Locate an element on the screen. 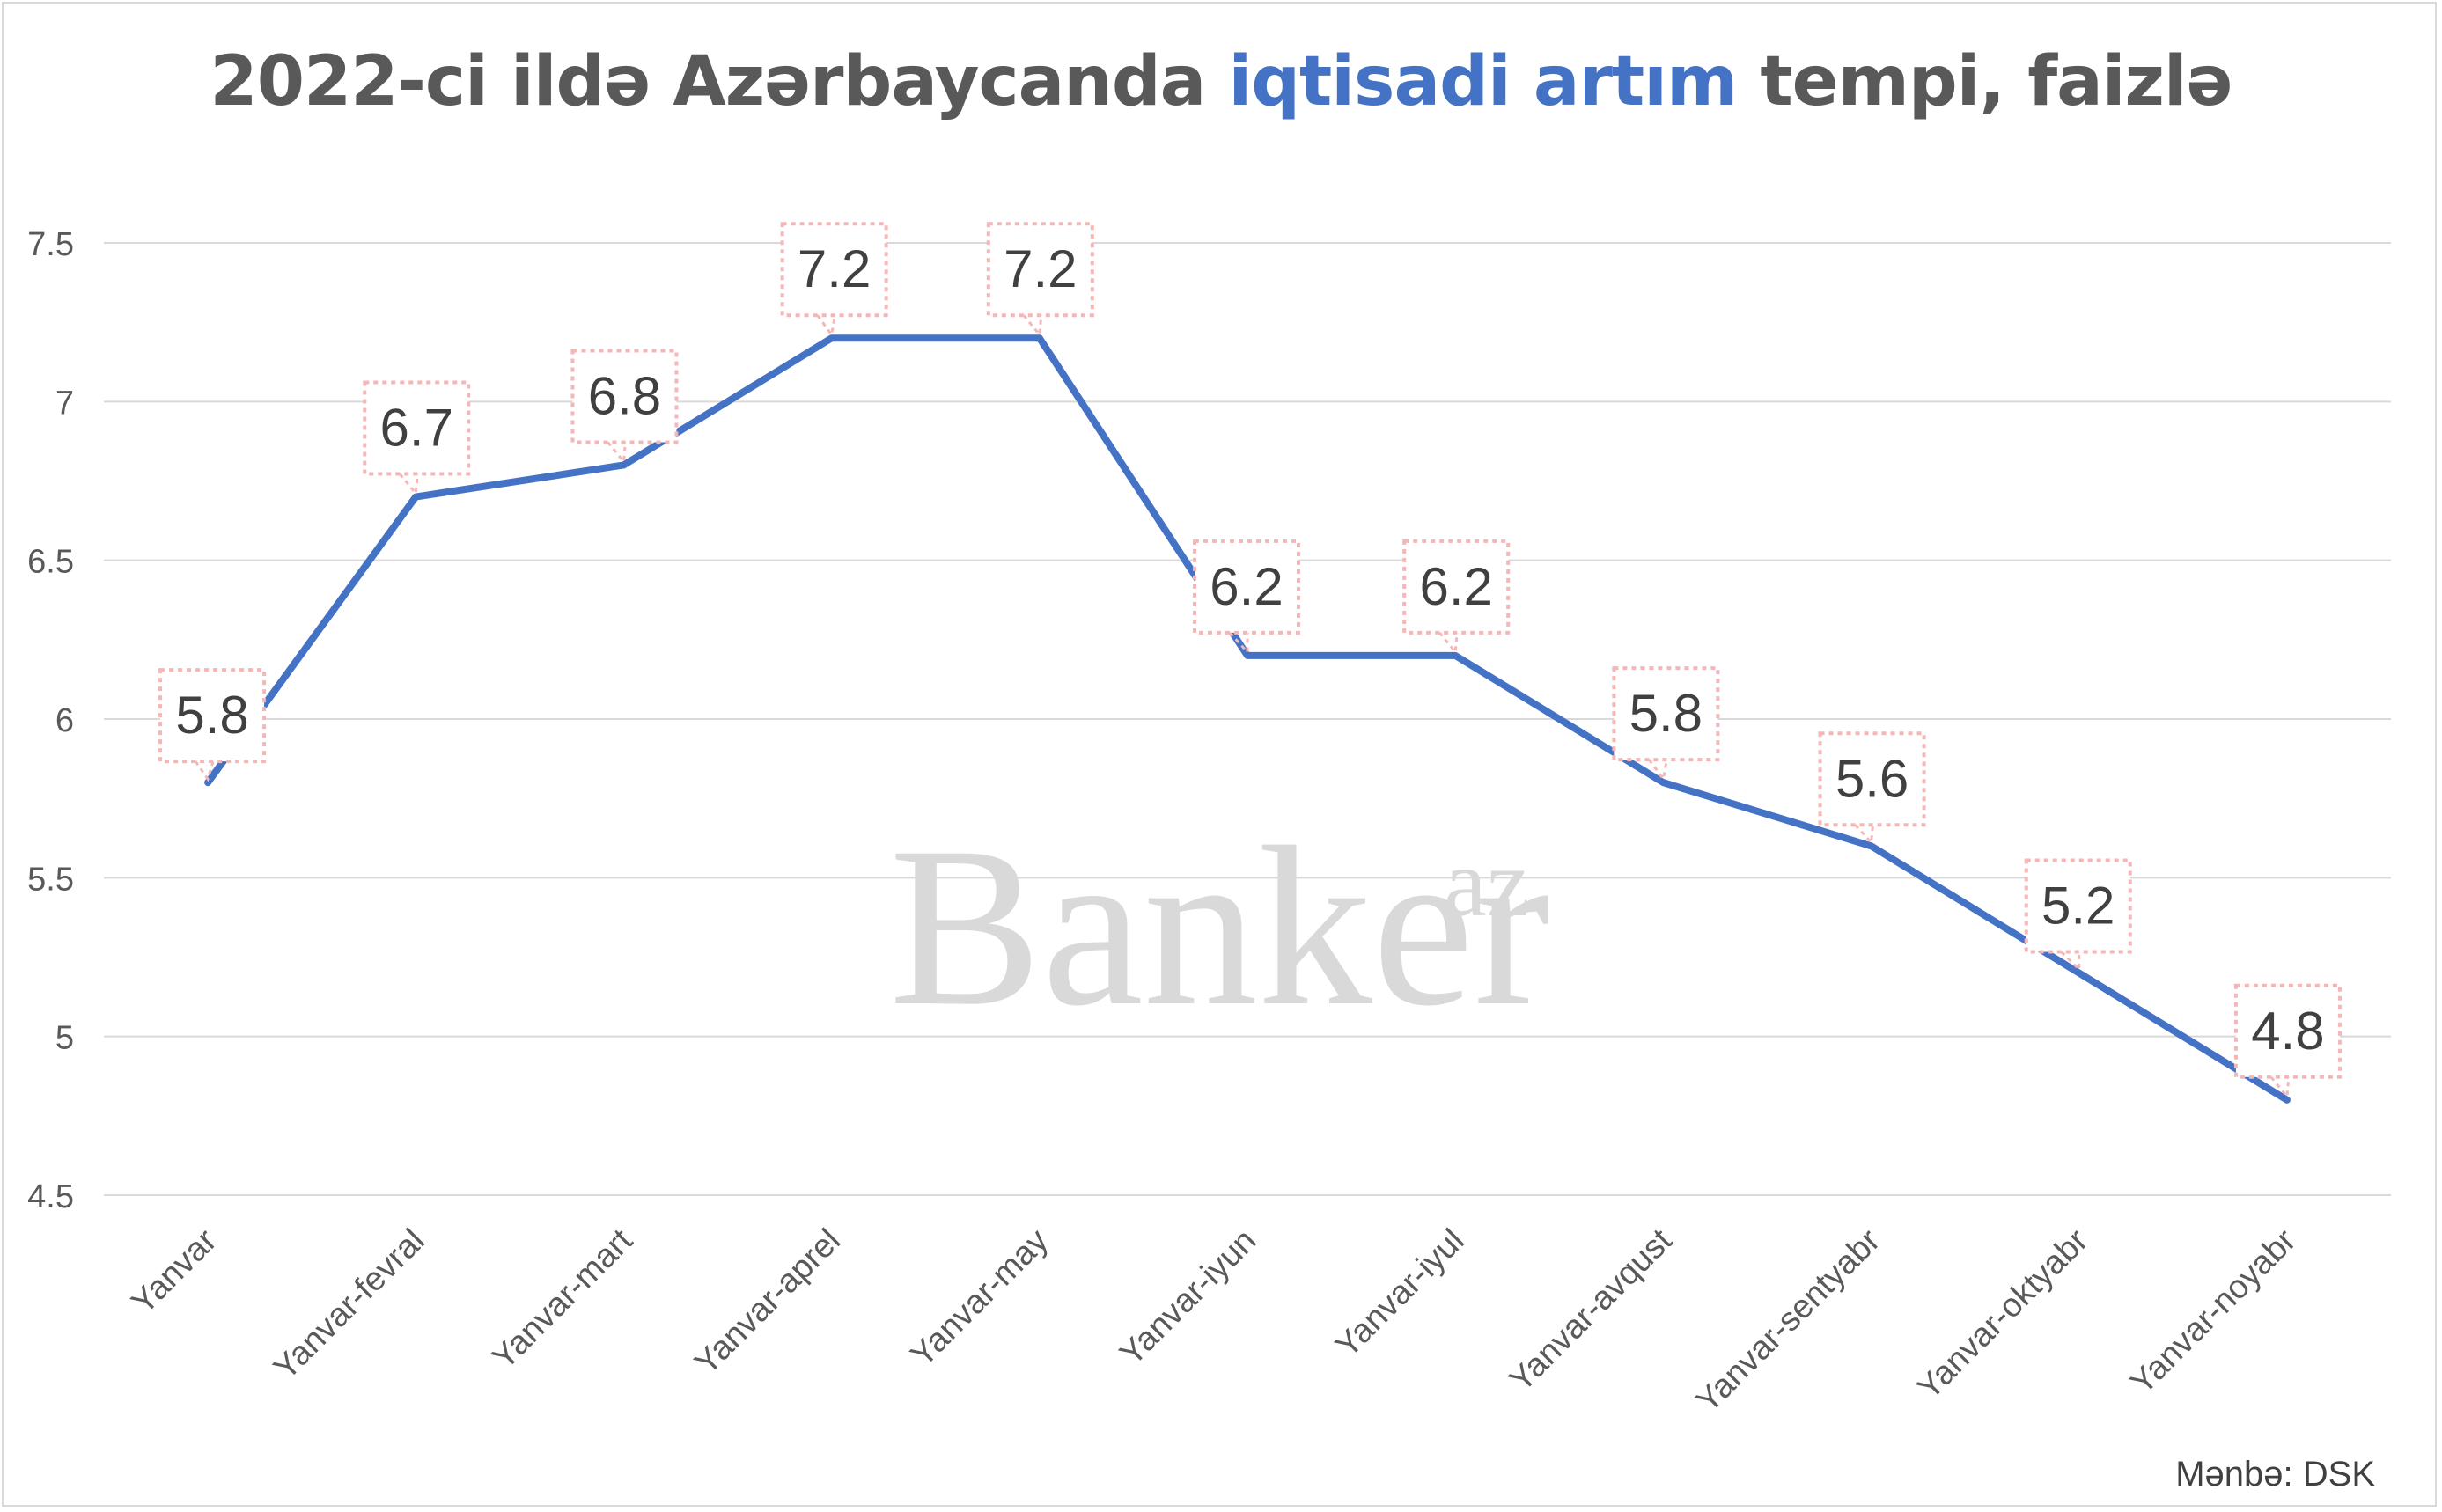  data-label: 6.8 is located at coordinates (624, 407).